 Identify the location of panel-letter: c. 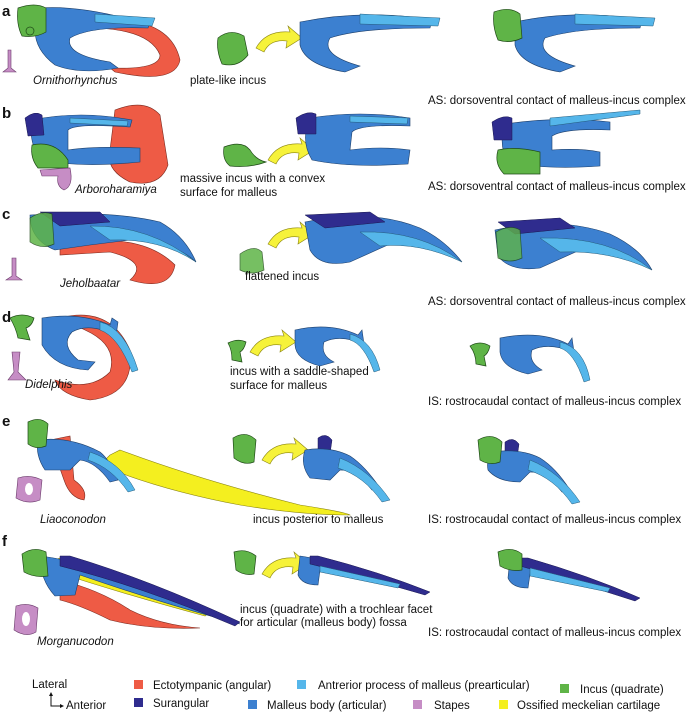
(6, 214).